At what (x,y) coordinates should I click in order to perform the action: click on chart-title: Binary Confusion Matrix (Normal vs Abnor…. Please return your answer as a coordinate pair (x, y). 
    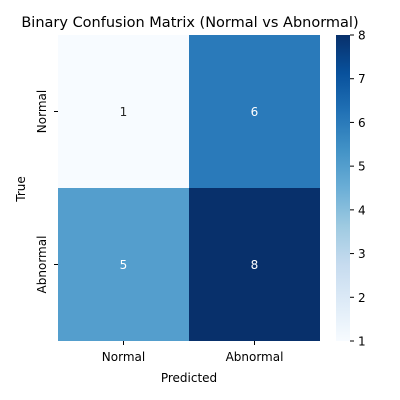
    Looking at the image, I should click on (189, 23).